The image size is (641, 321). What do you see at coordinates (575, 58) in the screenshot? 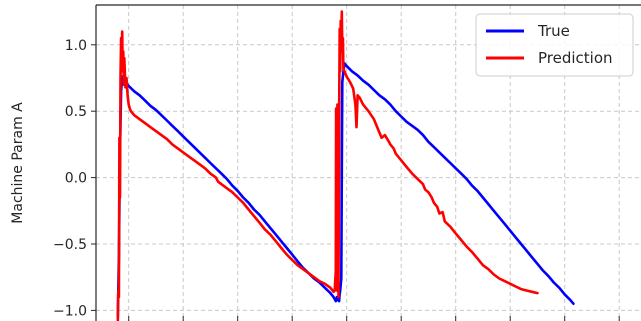
I see `legend-label-prediction: Prediction` at bounding box center [575, 58].